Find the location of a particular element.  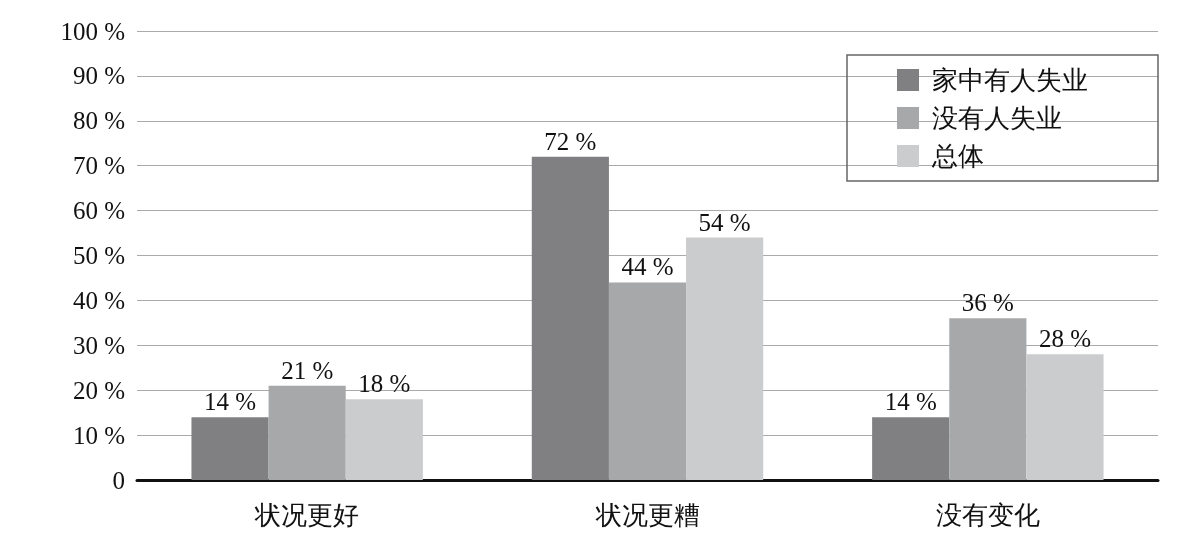

data-label: 36 % is located at coordinates (987, 303).